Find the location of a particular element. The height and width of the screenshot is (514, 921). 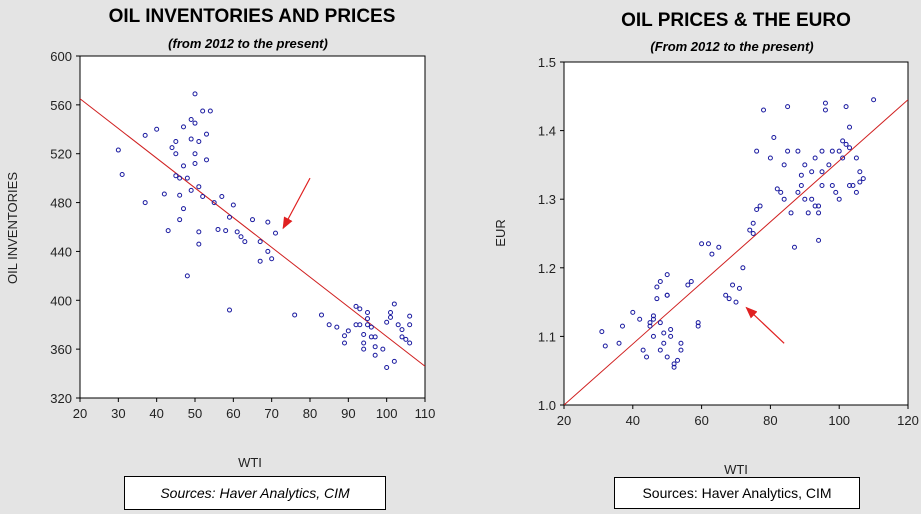

x-tick-label: 40 is located at coordinates (156, 413).